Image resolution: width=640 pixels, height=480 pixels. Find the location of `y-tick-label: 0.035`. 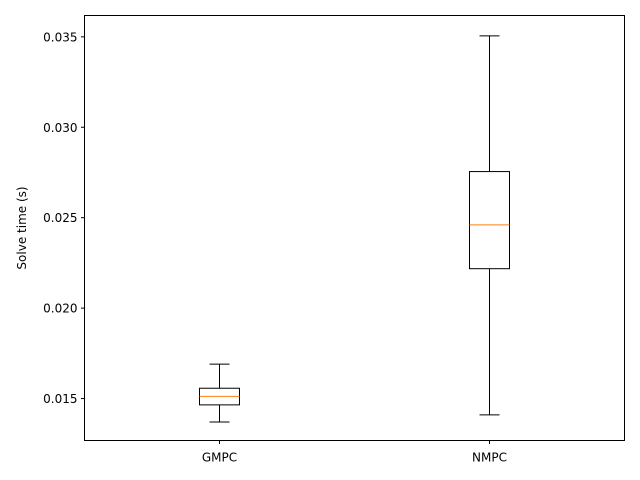

y-tick-label: 0.035 is located at coordinates (60, 37).